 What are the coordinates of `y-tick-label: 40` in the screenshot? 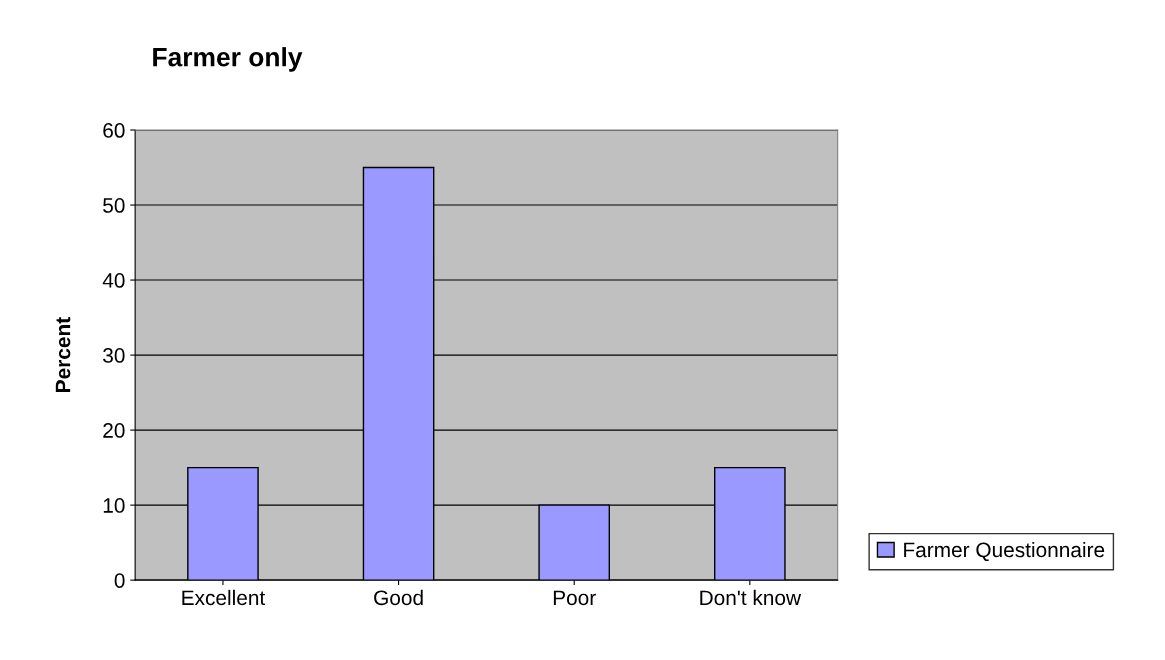 It's located at (113, 280).